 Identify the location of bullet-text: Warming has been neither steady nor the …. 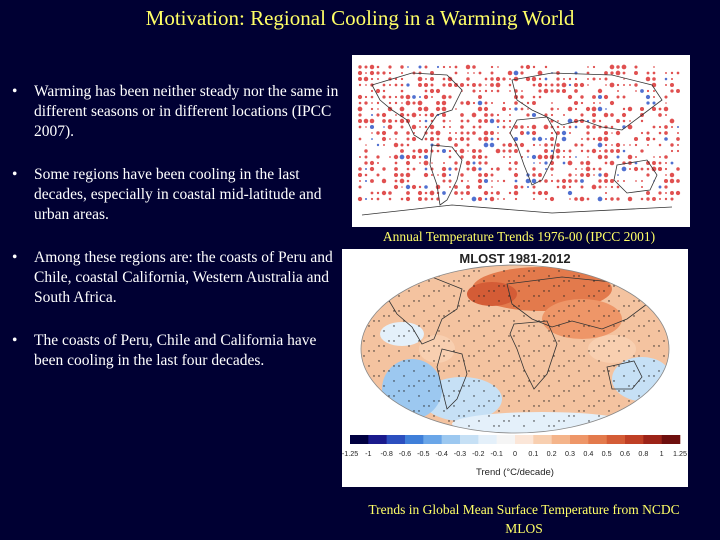
(186, 111).